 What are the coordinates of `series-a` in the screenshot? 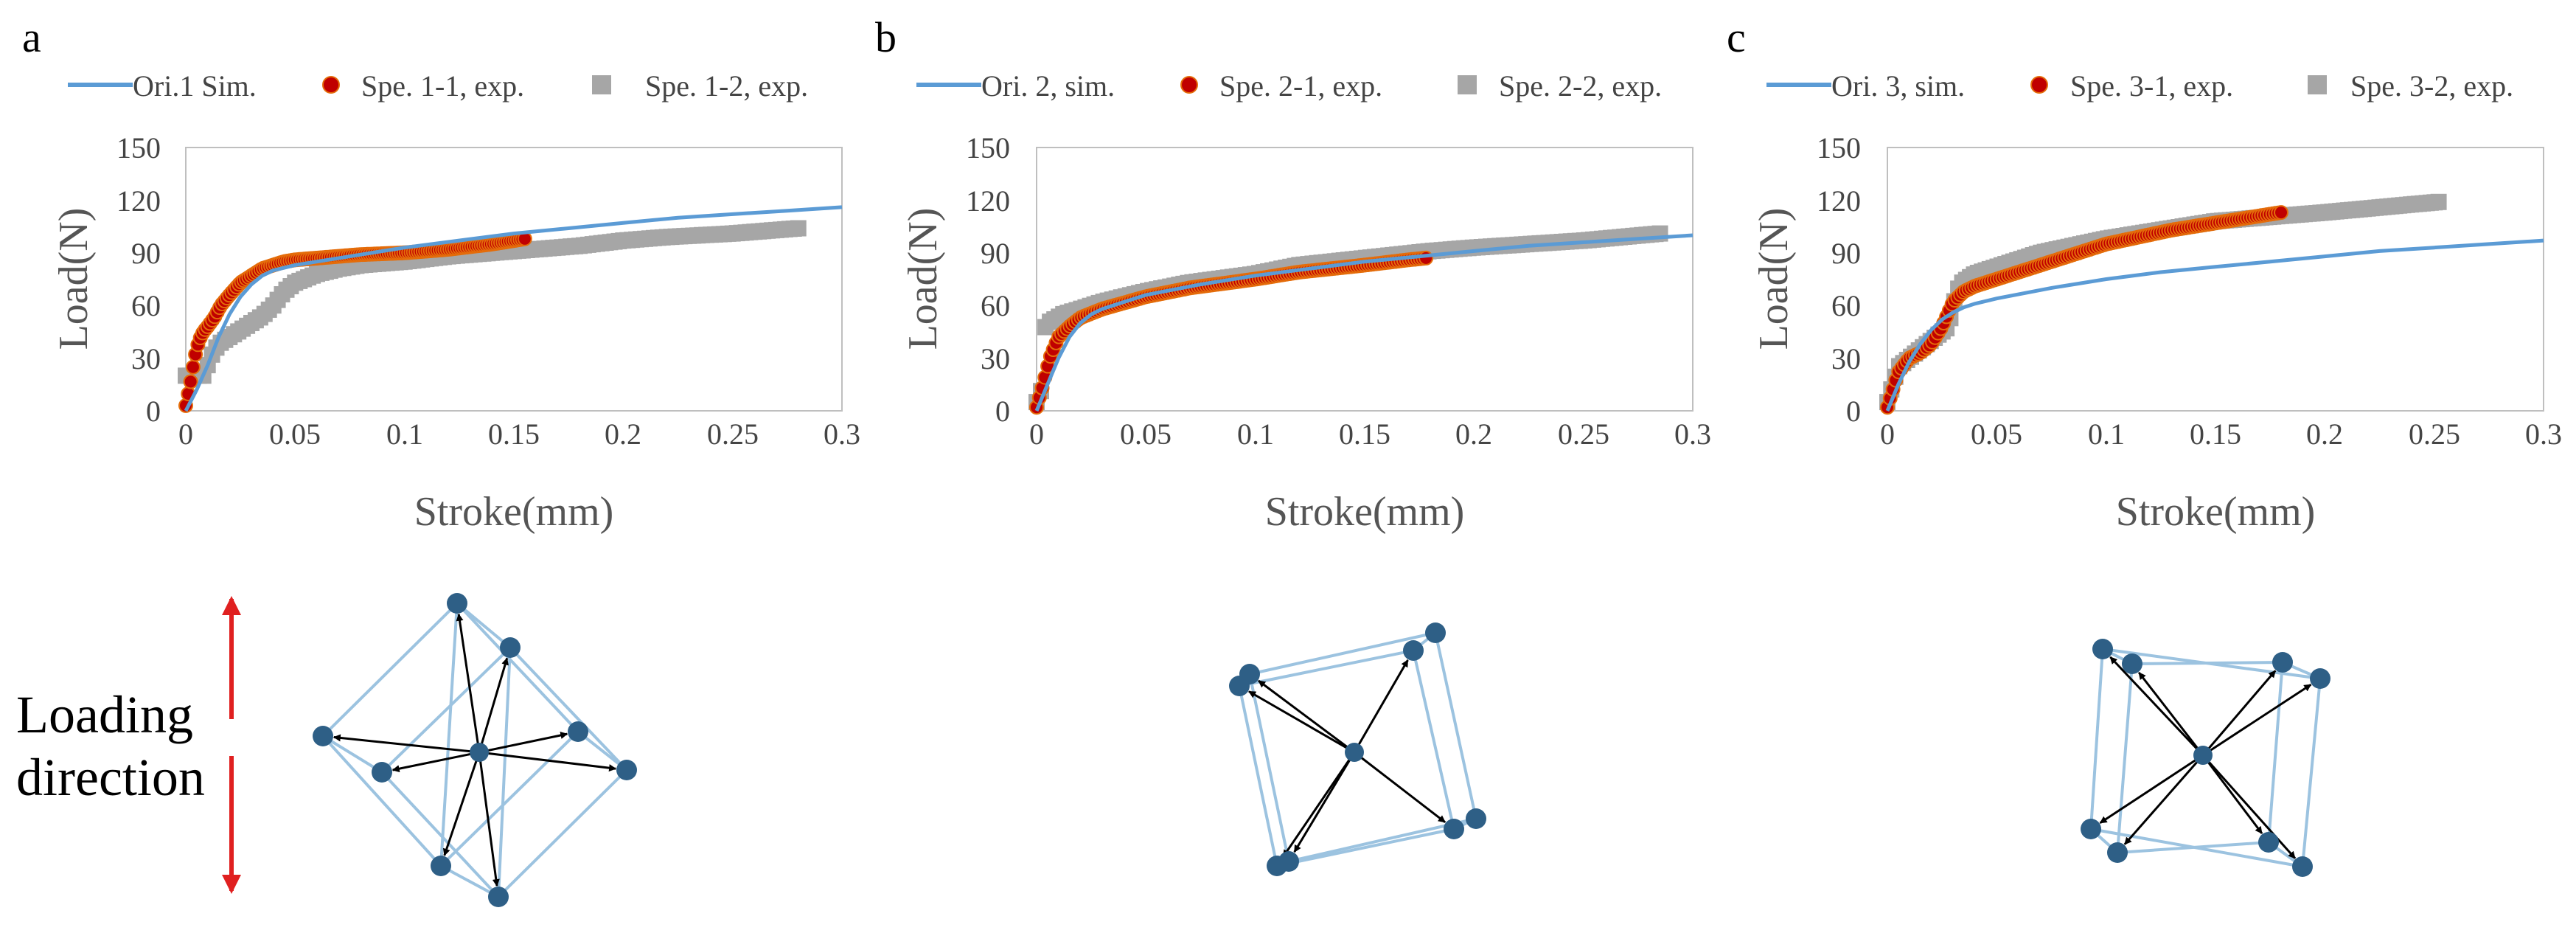 It's located at (511, 309).